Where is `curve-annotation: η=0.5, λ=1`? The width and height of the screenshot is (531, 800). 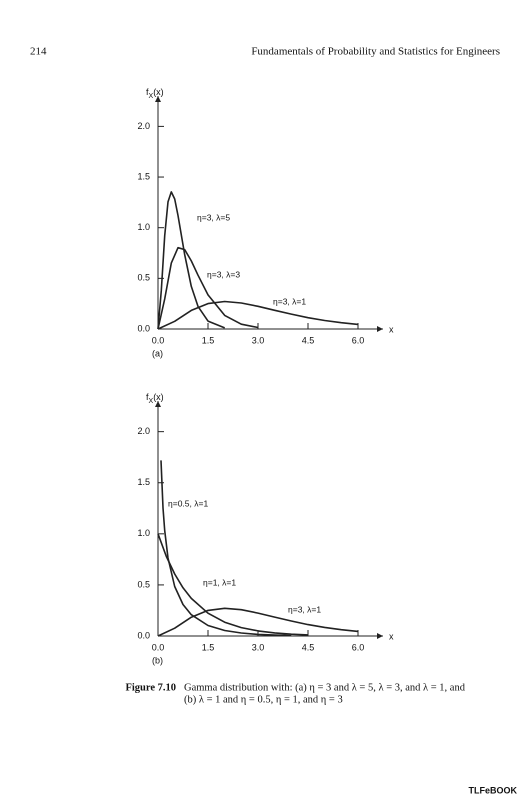 curve-annotation: η=0.5, λ=1 is located at coordinates (188, 503).